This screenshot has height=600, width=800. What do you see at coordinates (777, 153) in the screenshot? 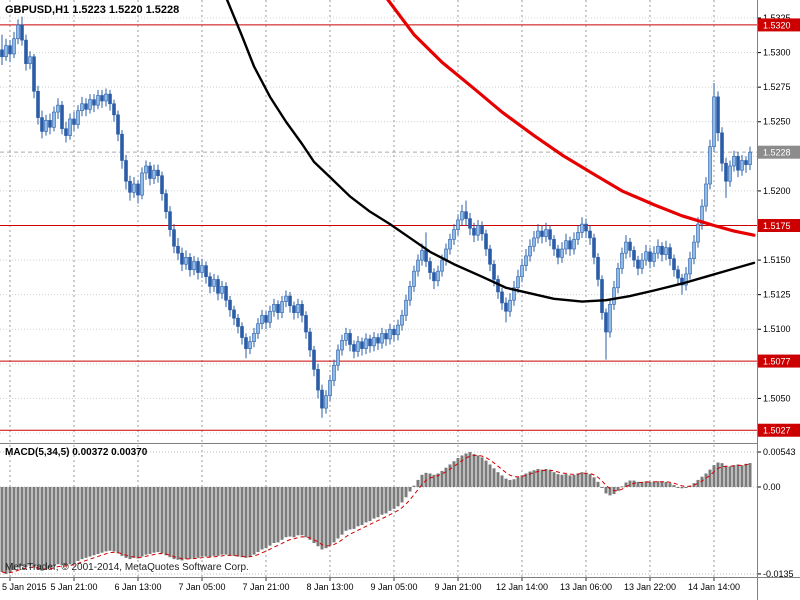
I see `svg-text: 1.5228` at bounding box center [777, 153].